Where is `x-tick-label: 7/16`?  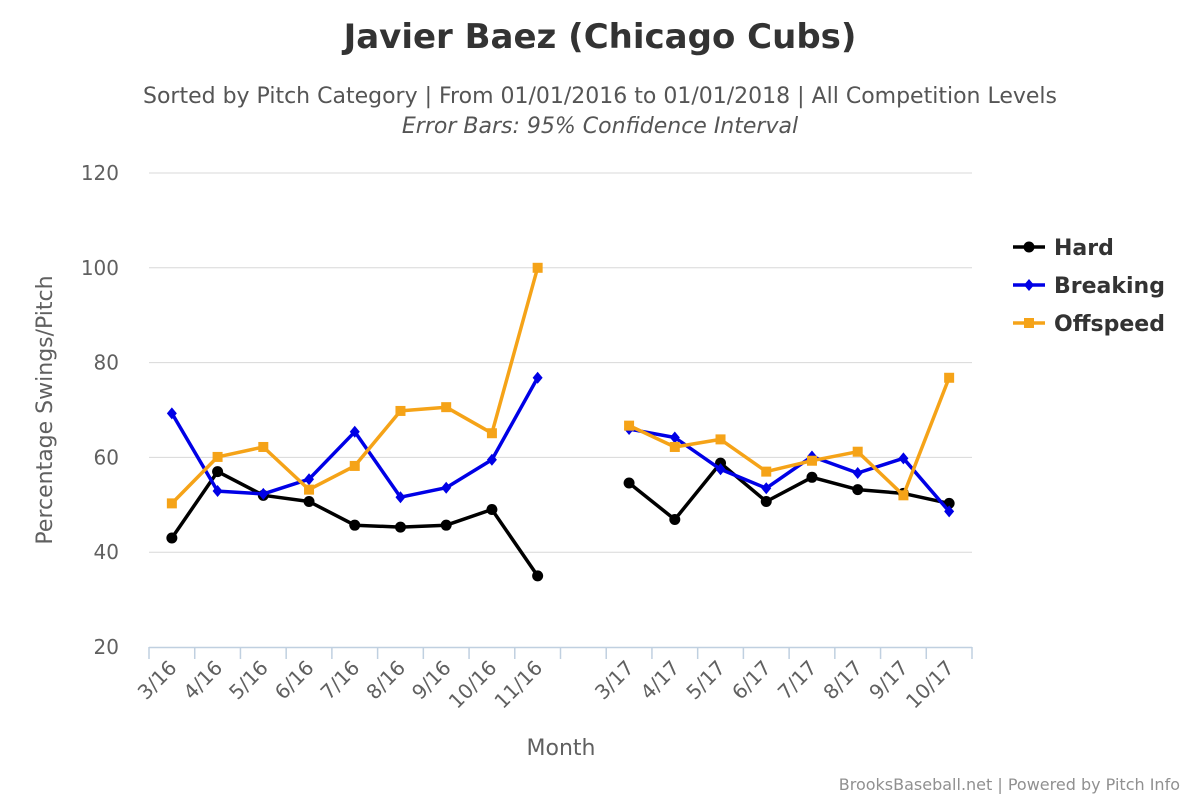 x-tick-label: 7/16 is located at coordinates (340, 680).